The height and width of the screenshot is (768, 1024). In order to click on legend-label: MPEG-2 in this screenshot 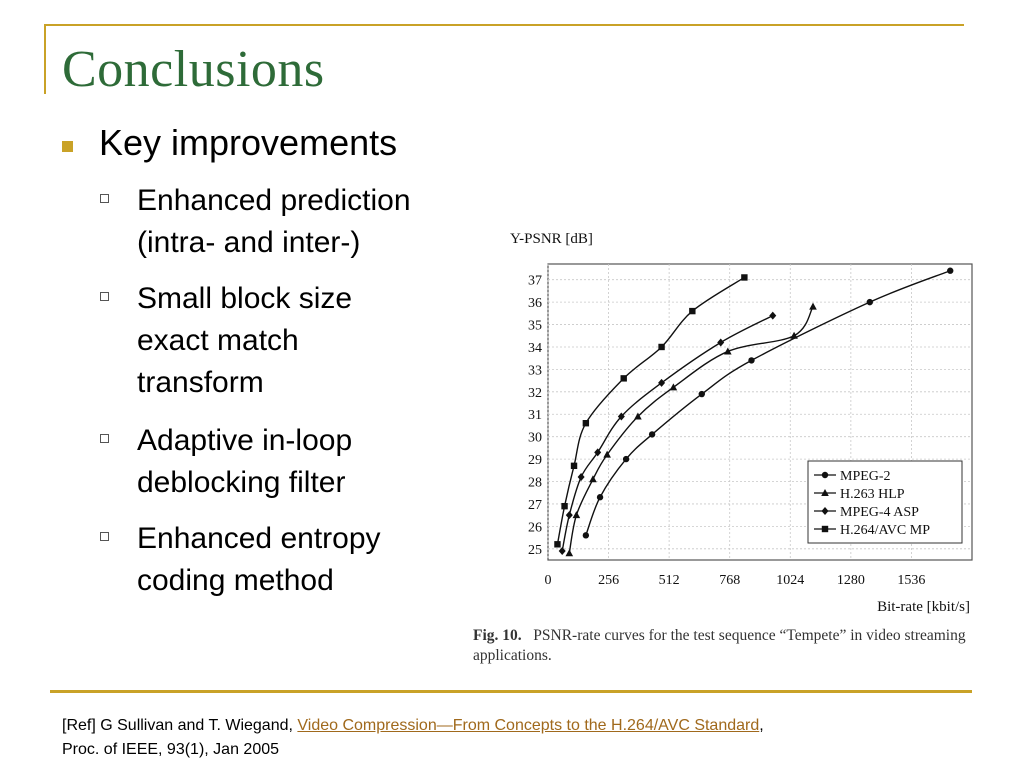, I will do `click(865, 476)`.